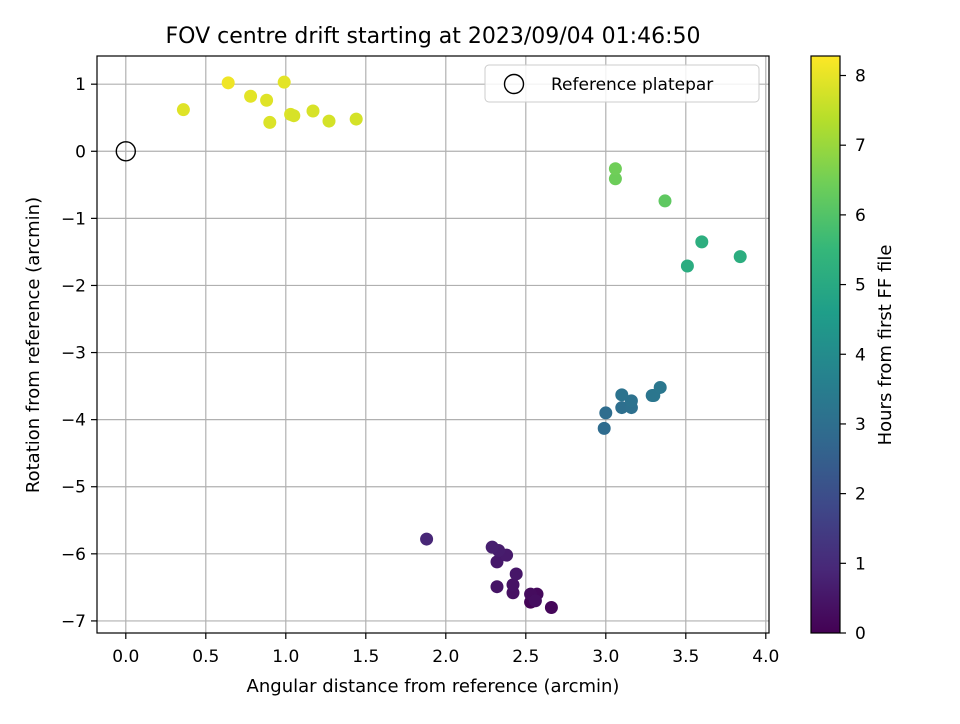  What do you see at coordinates (605, 657) in the screenshot?
I see `x-tick-label: 3.0` at bounding box center [605, 657].